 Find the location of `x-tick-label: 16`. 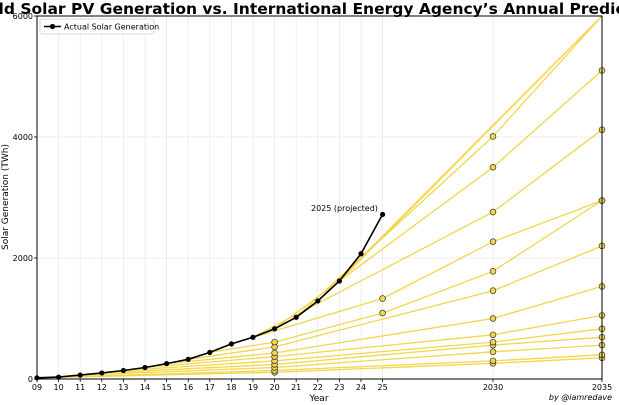

x-tick-label: 16 is located at coordinates (188, 387).